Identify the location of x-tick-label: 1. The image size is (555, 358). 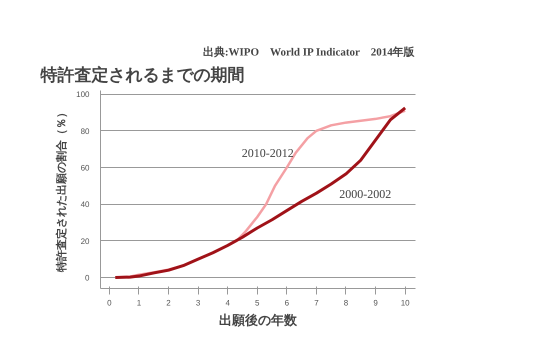
(139, 303).